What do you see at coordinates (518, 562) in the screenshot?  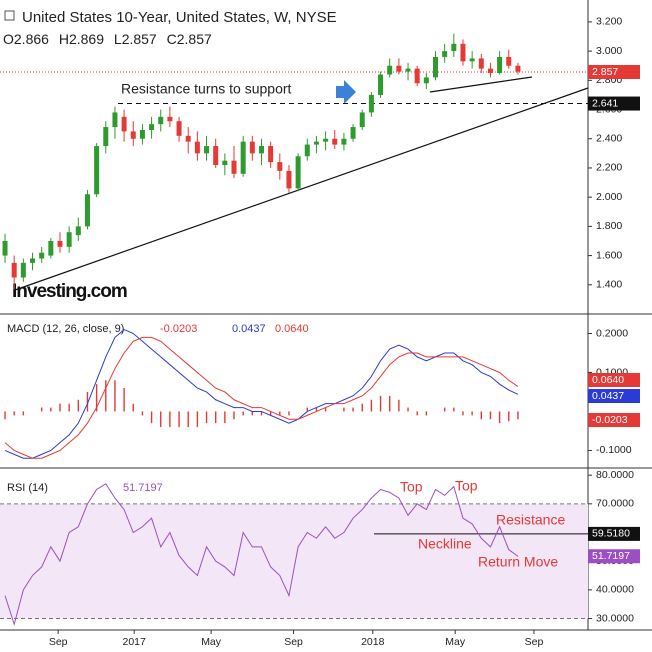 I see `annotation: Return Move` at bounding box center [518, 562].